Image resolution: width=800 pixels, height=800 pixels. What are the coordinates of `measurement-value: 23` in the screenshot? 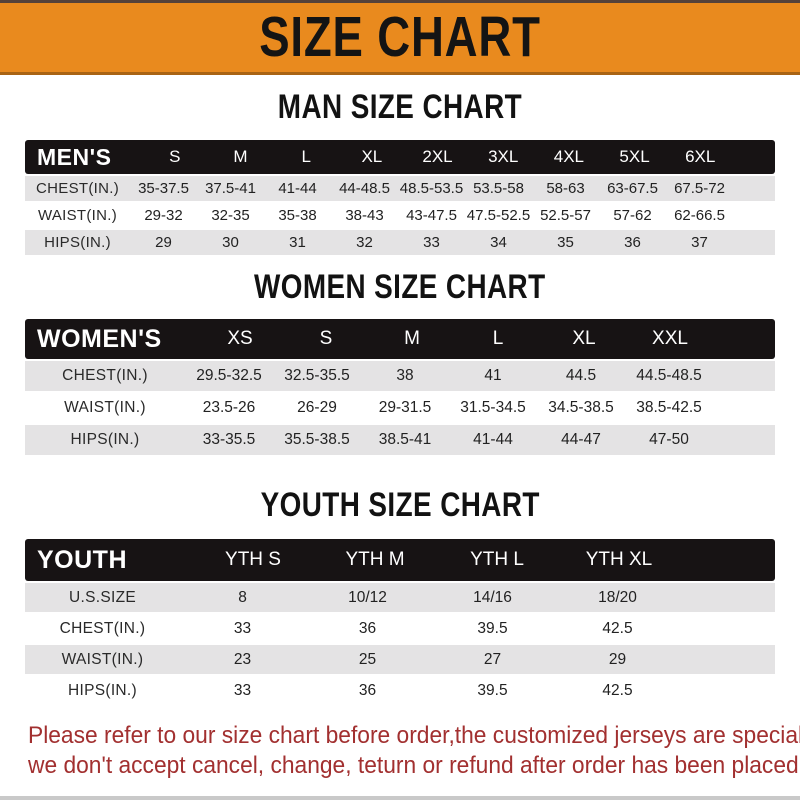 It's located at (242, 659).